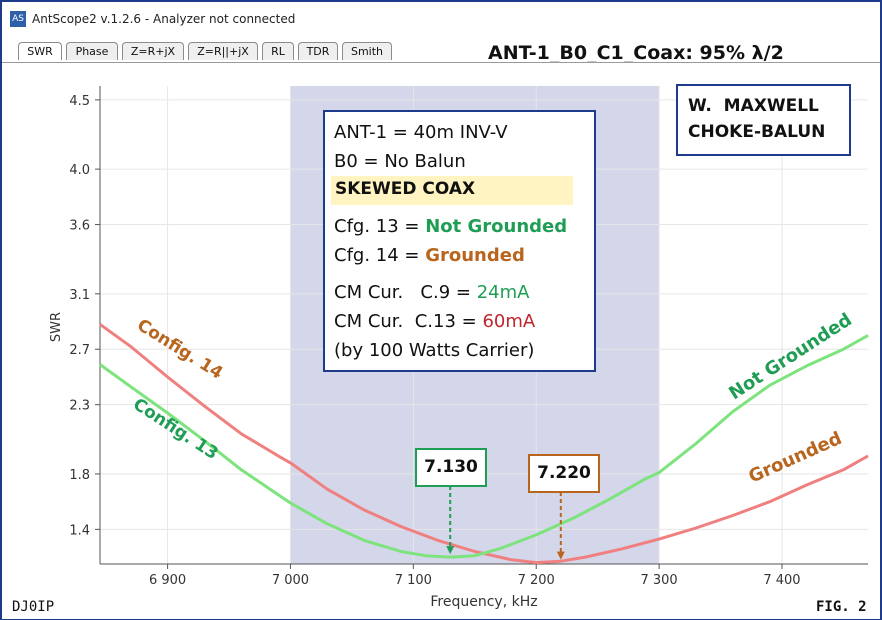 This screenshot has width=882, height=620. Describe the element at coordinates (79, 475) in the screenshot. I see `y-tick-label: 1.8` at that location.